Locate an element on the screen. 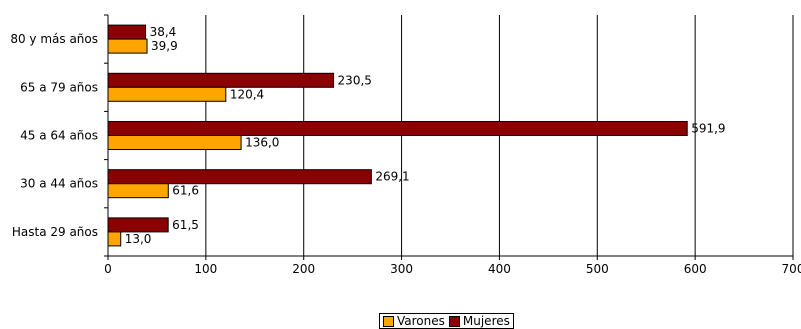 The height and width of the screenshot is (329, 801). category-label: Hasta 29 años is located at coordinates (55, 232).